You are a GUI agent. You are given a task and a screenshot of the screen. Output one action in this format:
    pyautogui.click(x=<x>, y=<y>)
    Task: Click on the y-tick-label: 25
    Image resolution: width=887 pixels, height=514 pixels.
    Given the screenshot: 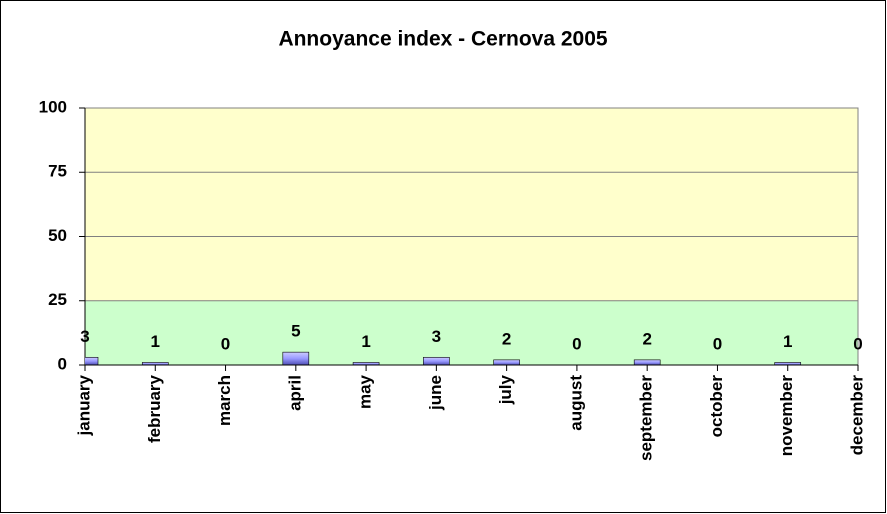 What is the action you would take?
    pyautogui.click(x=57, y=299)
    